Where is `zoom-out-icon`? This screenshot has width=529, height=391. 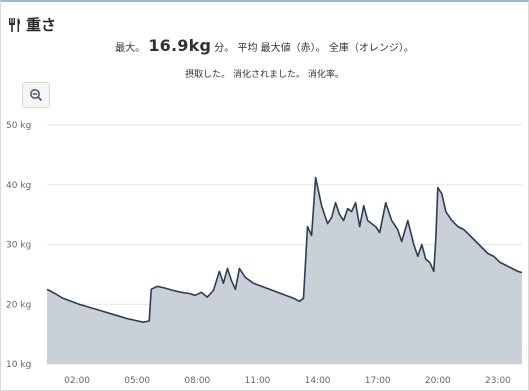
zoom-out-icon is located at coordinates (36, 95).